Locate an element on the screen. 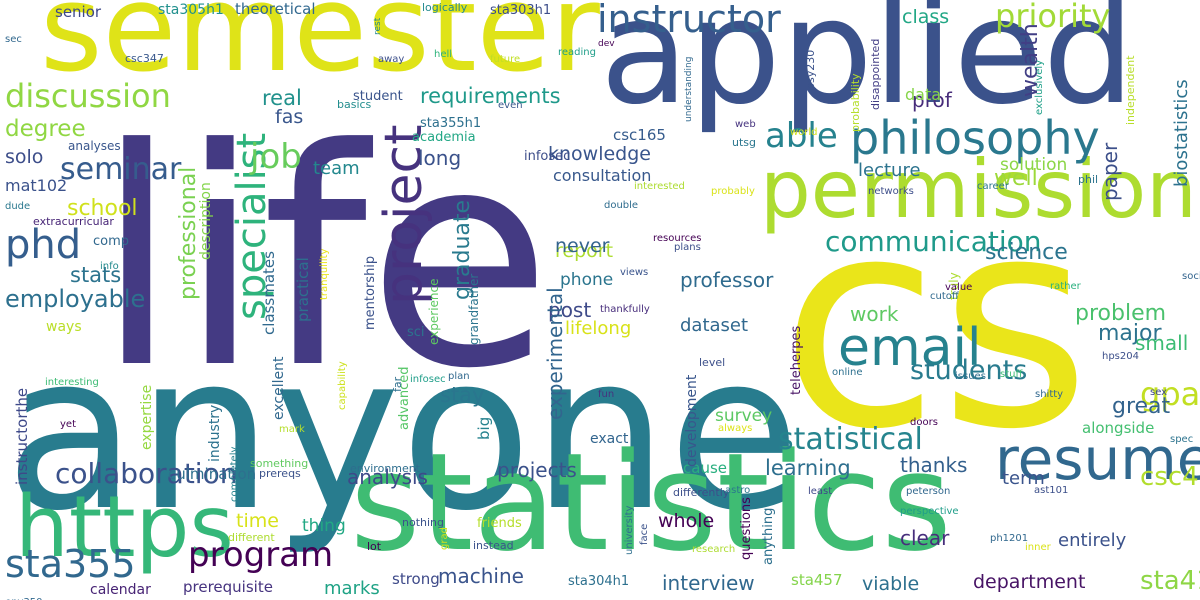 The width and height of the screenshot is (1200, 600). word-stay: stay is located at coordinates (462, 395).